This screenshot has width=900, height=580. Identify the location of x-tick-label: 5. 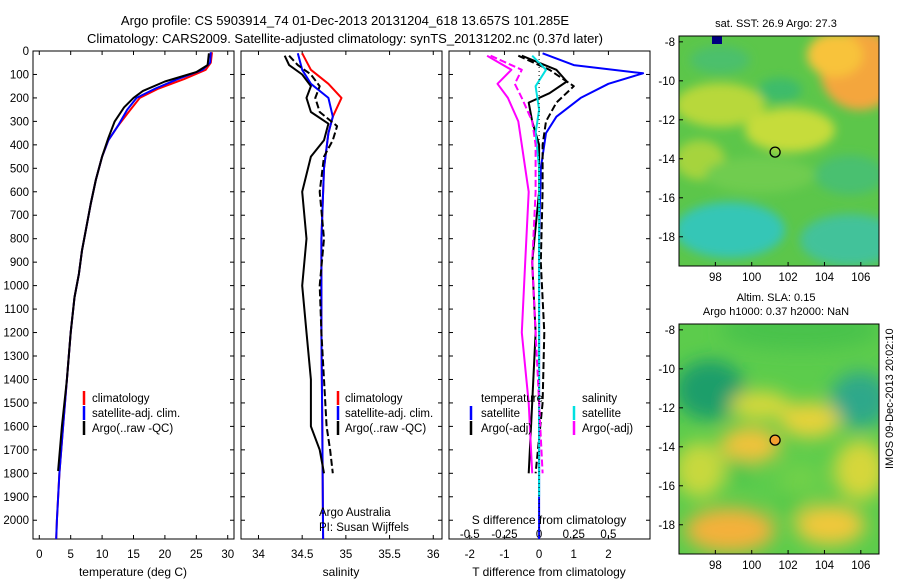
(70, 555).